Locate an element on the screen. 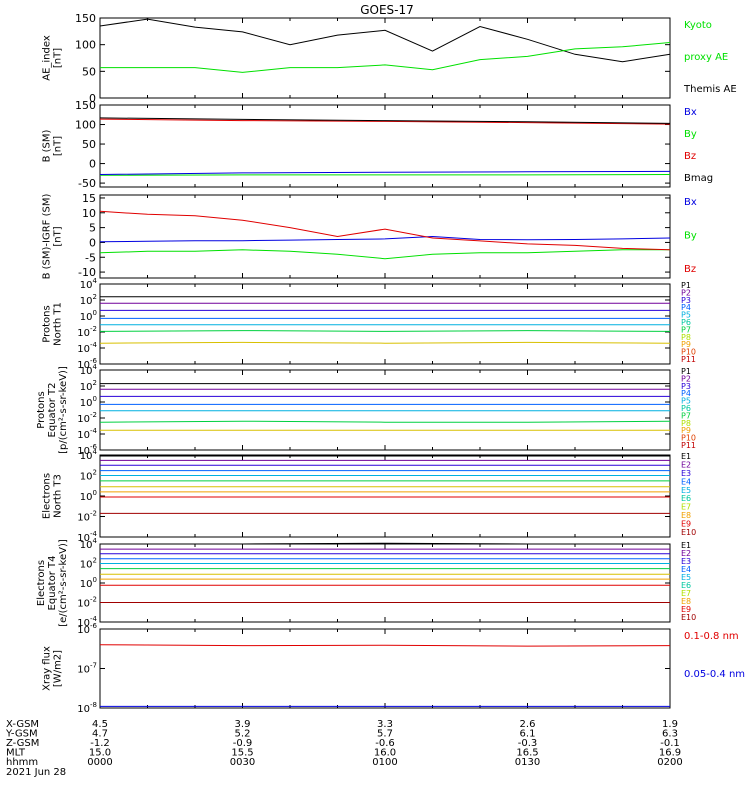  y-tick-label: 10⁻⁶ is located at coordinates (87, 629).